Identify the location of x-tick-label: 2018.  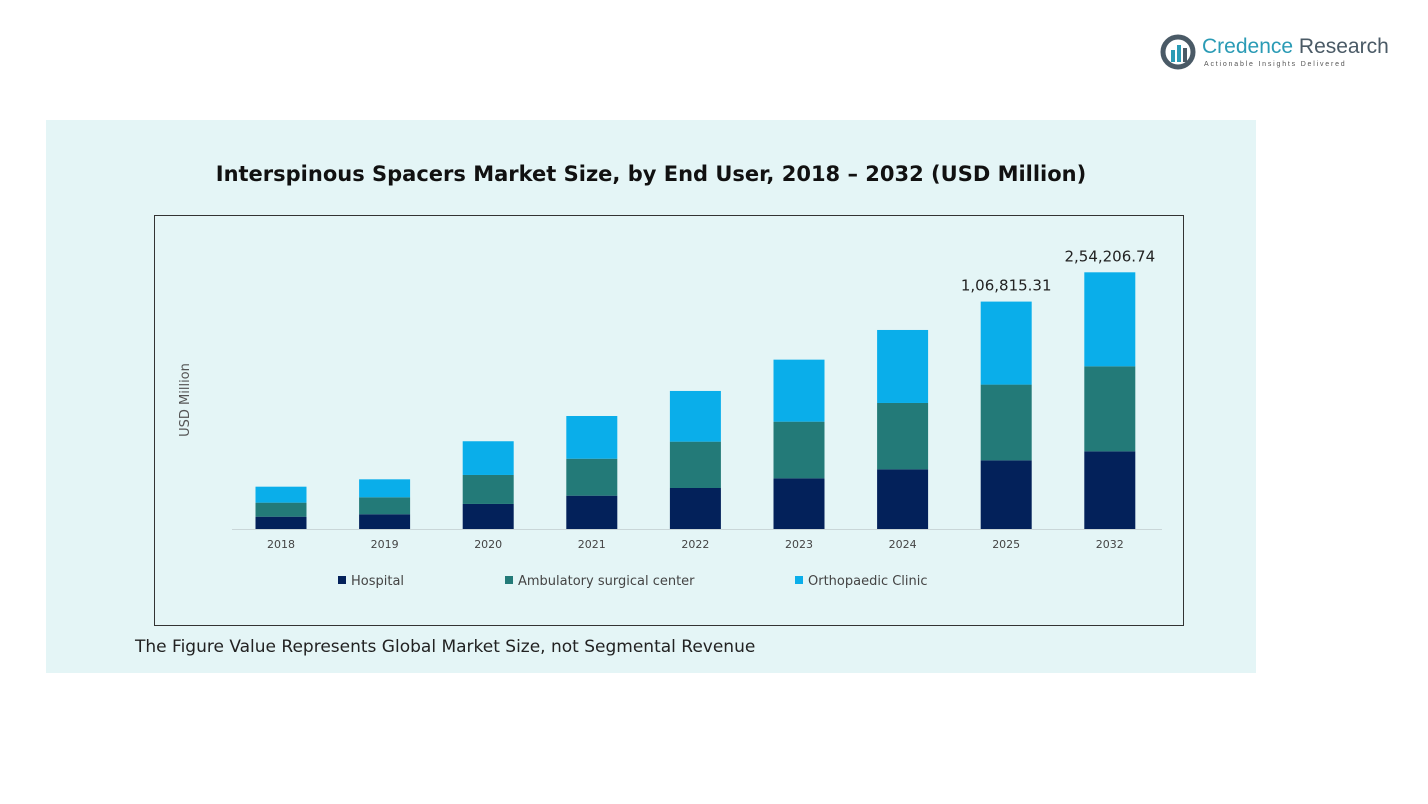
(281, 544).